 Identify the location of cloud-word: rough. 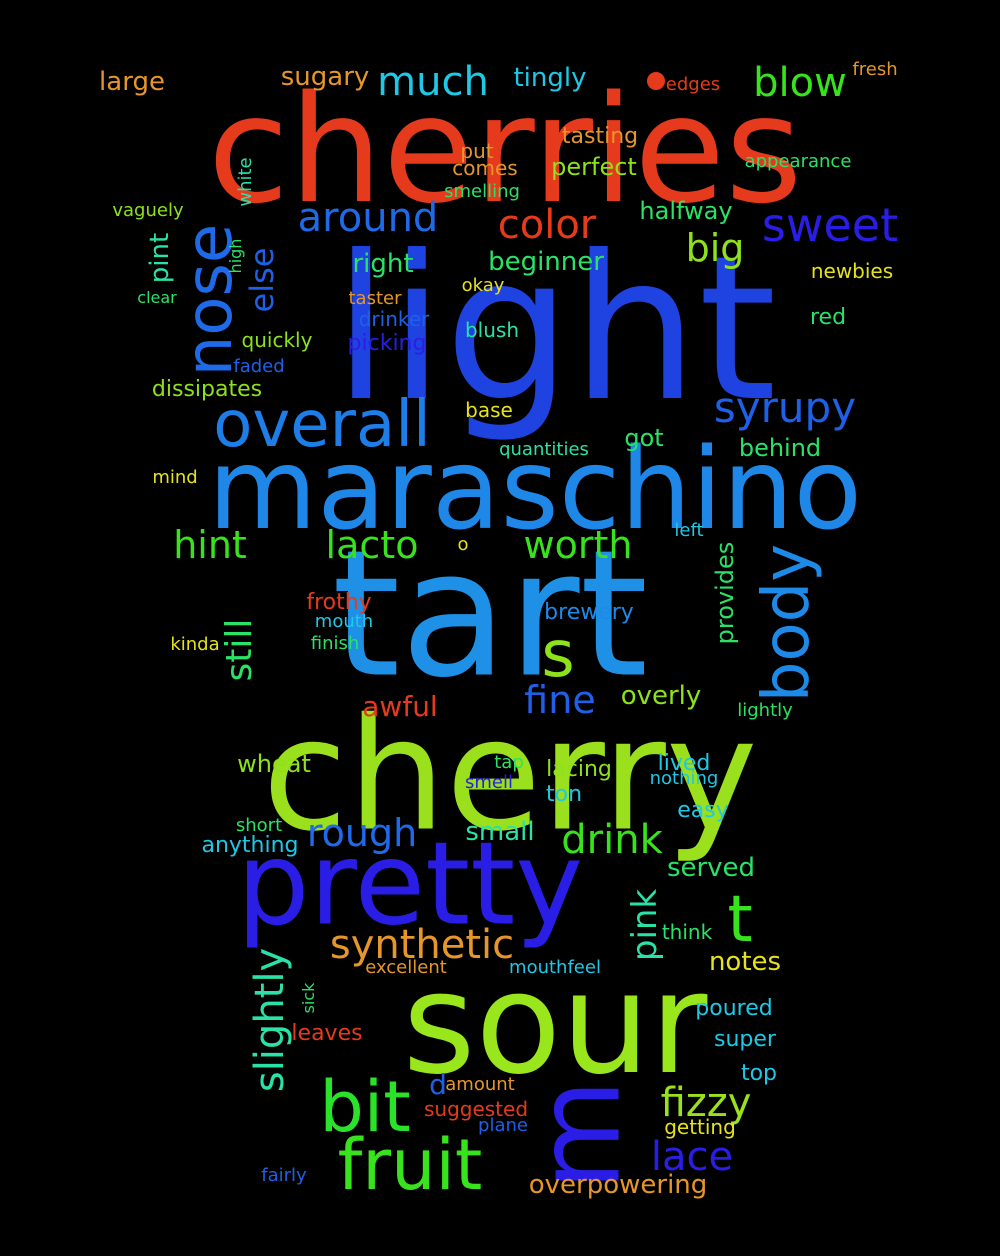
(362, 833).